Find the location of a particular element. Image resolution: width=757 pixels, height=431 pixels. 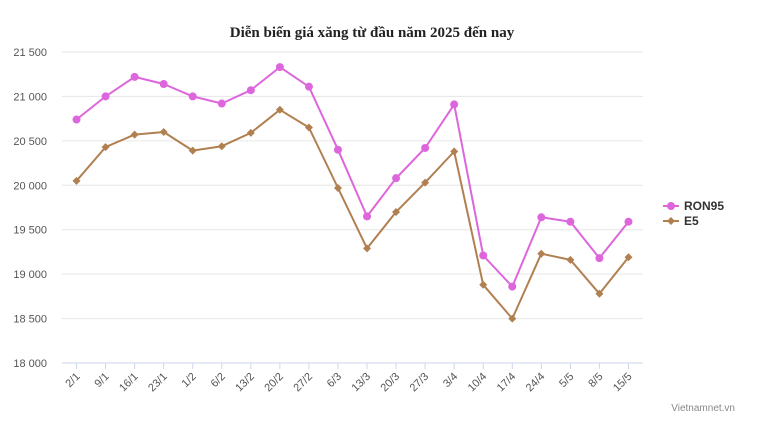

x-tick-label: 13/2 is located at coordinates (245, 383).